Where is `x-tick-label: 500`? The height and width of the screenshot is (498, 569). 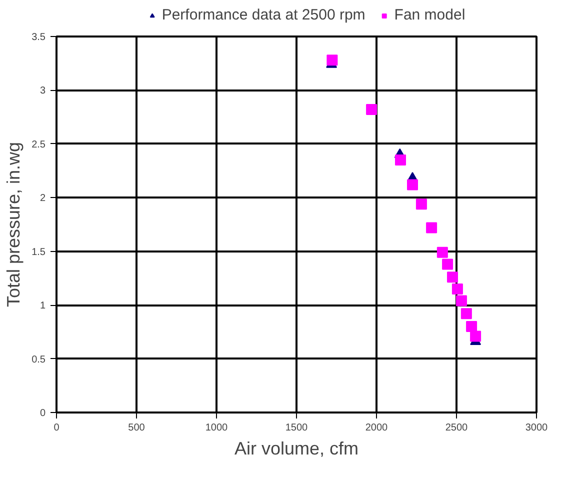 x-tick-label: 500 is located at coordinates (137, 428).